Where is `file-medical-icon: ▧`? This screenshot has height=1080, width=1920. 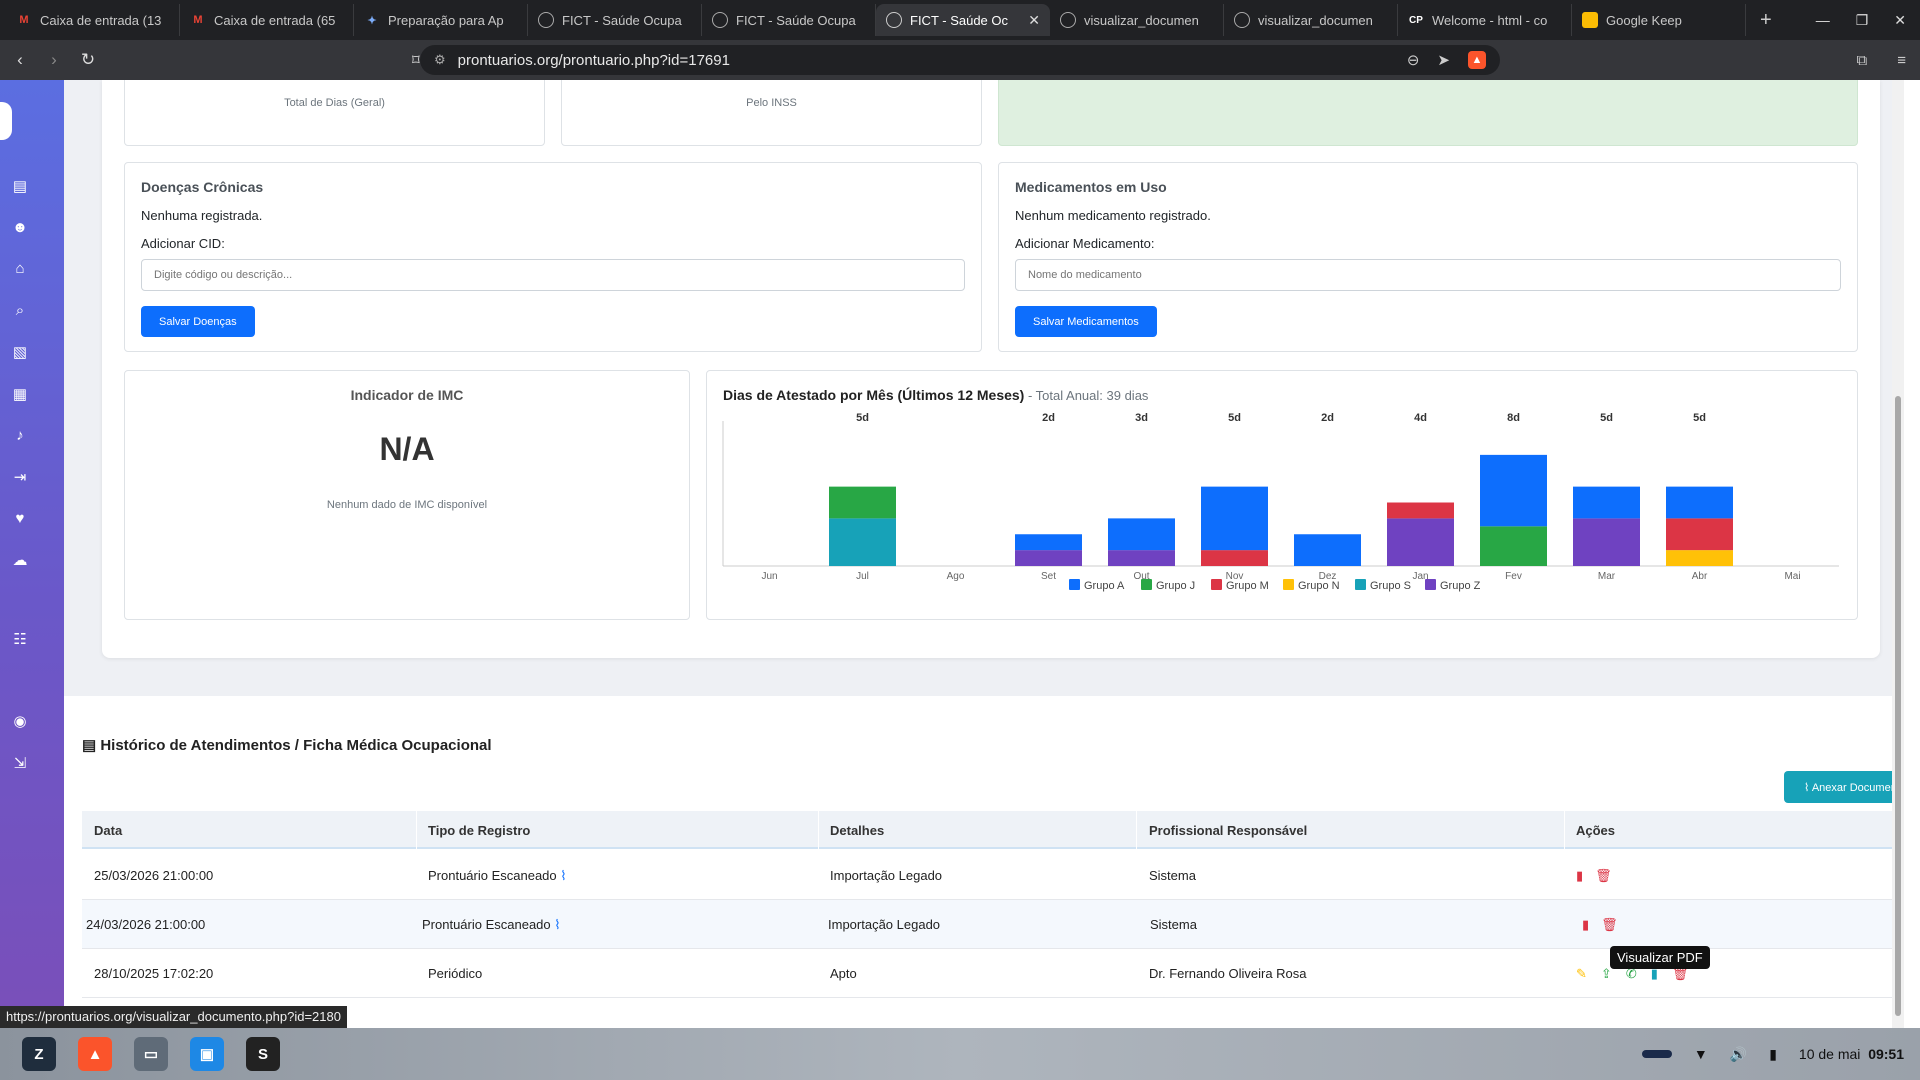
file-medical-icon: ▧ is located at coordinates (20, 352).